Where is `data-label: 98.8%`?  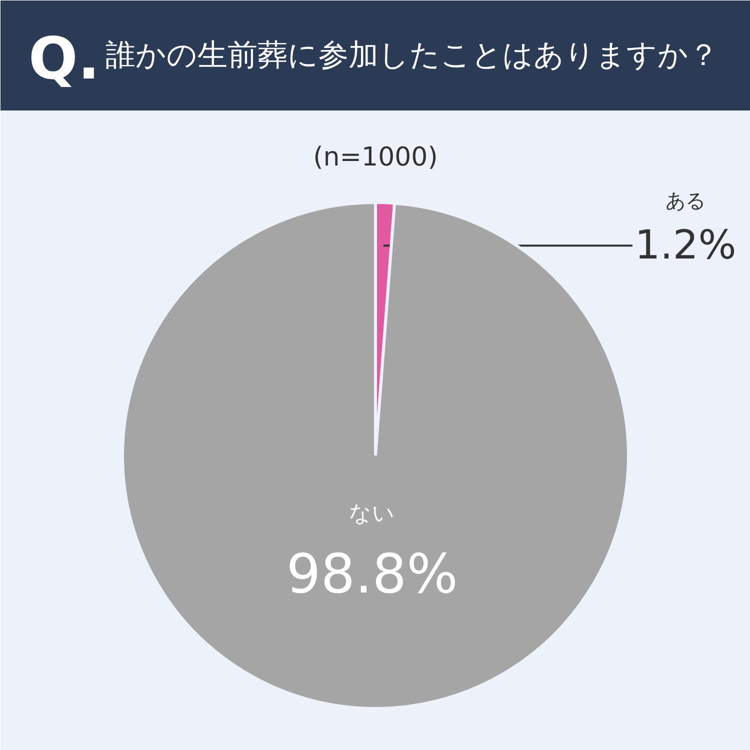
data-label: 98.8% is located at coordinates (372, 574).